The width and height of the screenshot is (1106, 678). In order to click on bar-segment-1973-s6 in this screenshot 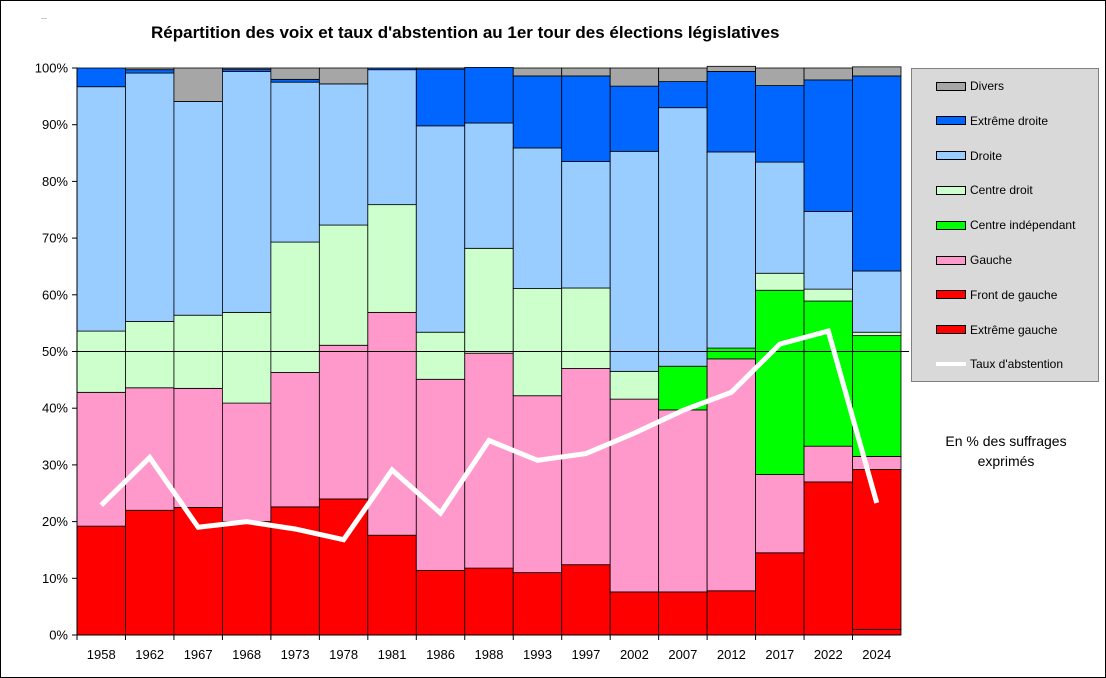, I will do `click(295, 80)`.